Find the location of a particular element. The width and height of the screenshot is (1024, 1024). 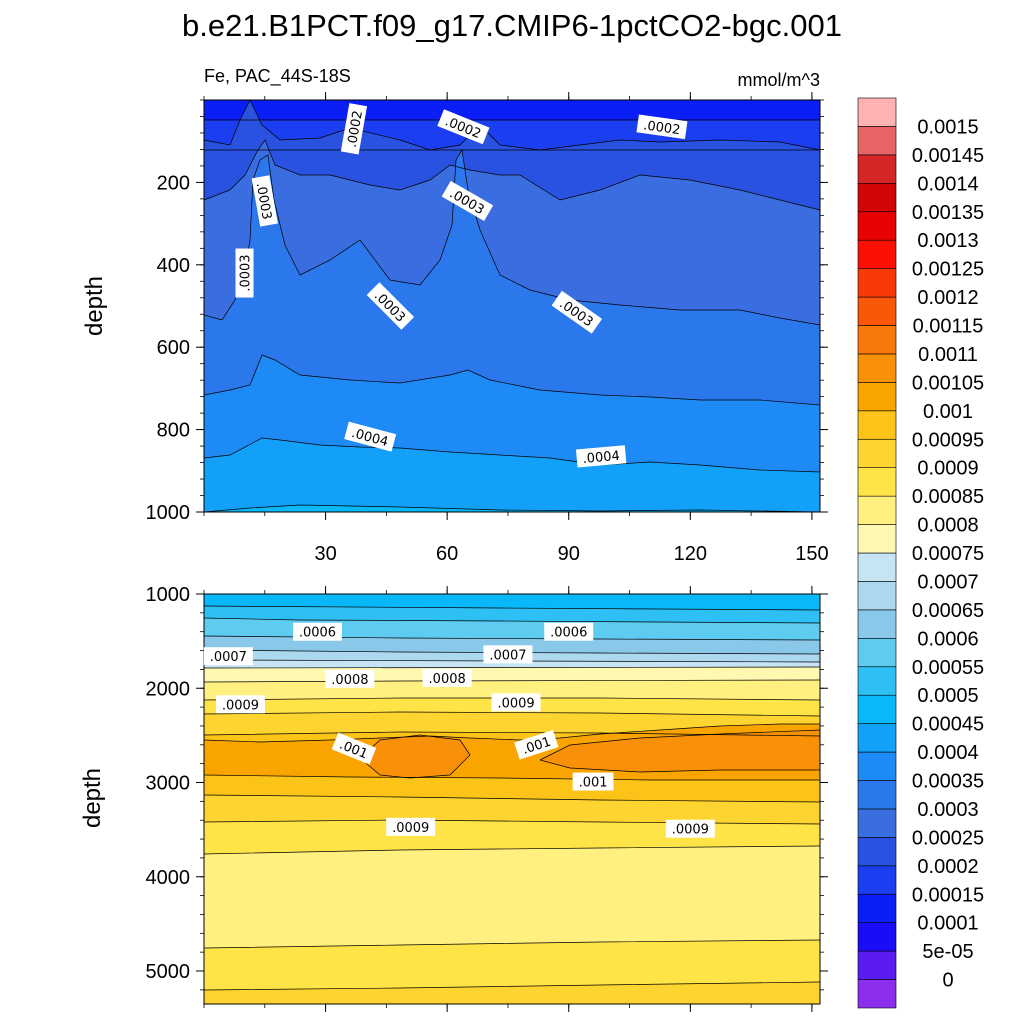

contour-label: .0007 is located at coordinates (228, 656).